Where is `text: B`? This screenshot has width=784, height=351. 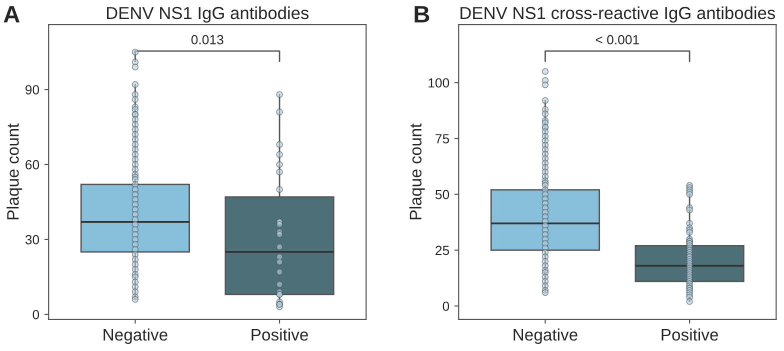
text: B is located at coordinates (422, 14).